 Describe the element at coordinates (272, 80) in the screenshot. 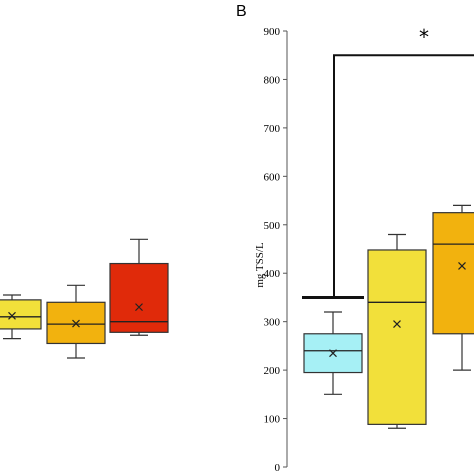

I see `y-tick-label-800: 800` at that location.